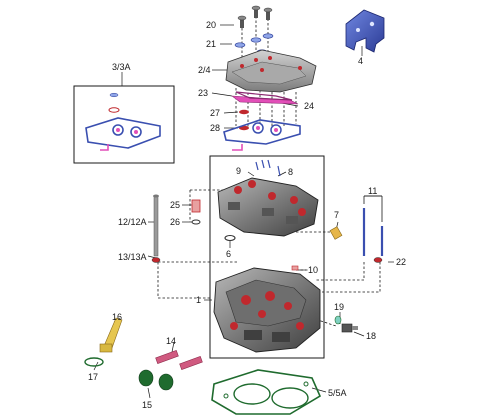  I want to click on callout-11: 11, so click(372, 191).